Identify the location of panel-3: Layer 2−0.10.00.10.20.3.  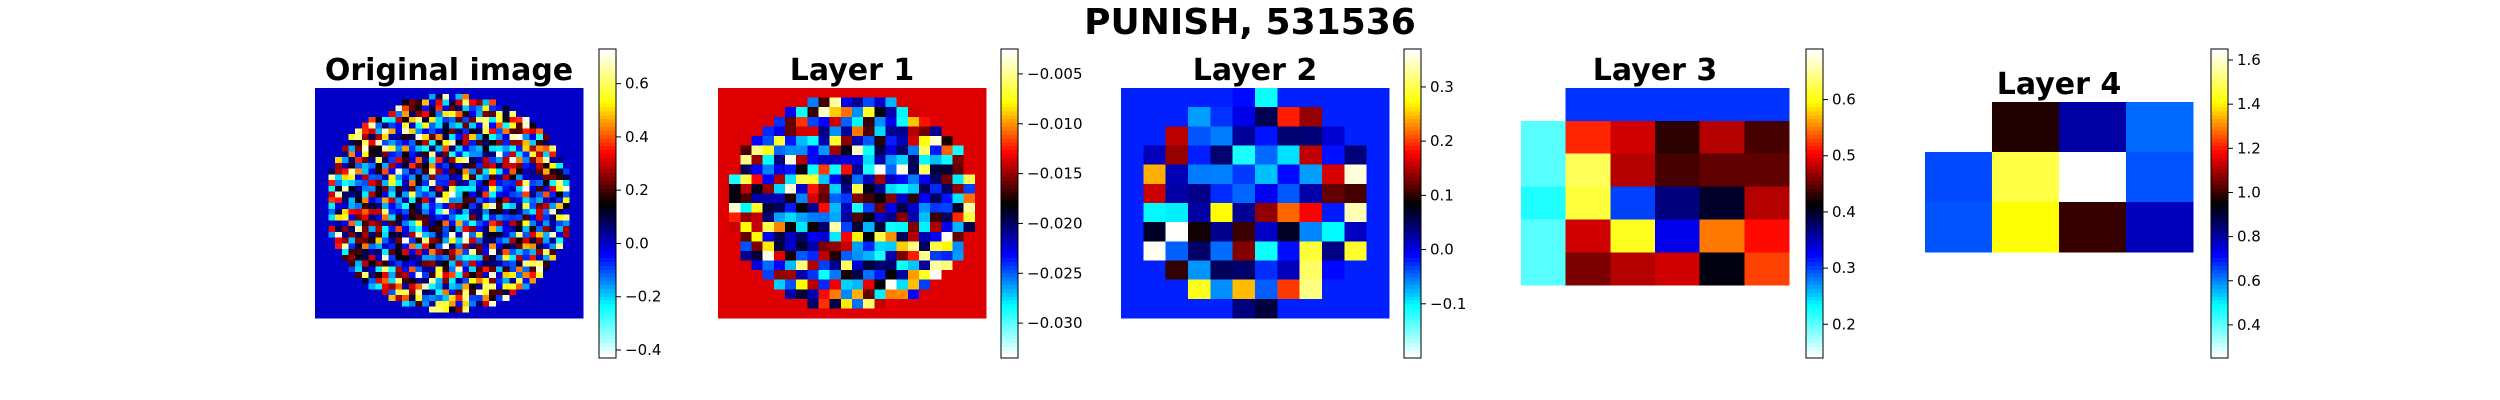
(1293, 203).